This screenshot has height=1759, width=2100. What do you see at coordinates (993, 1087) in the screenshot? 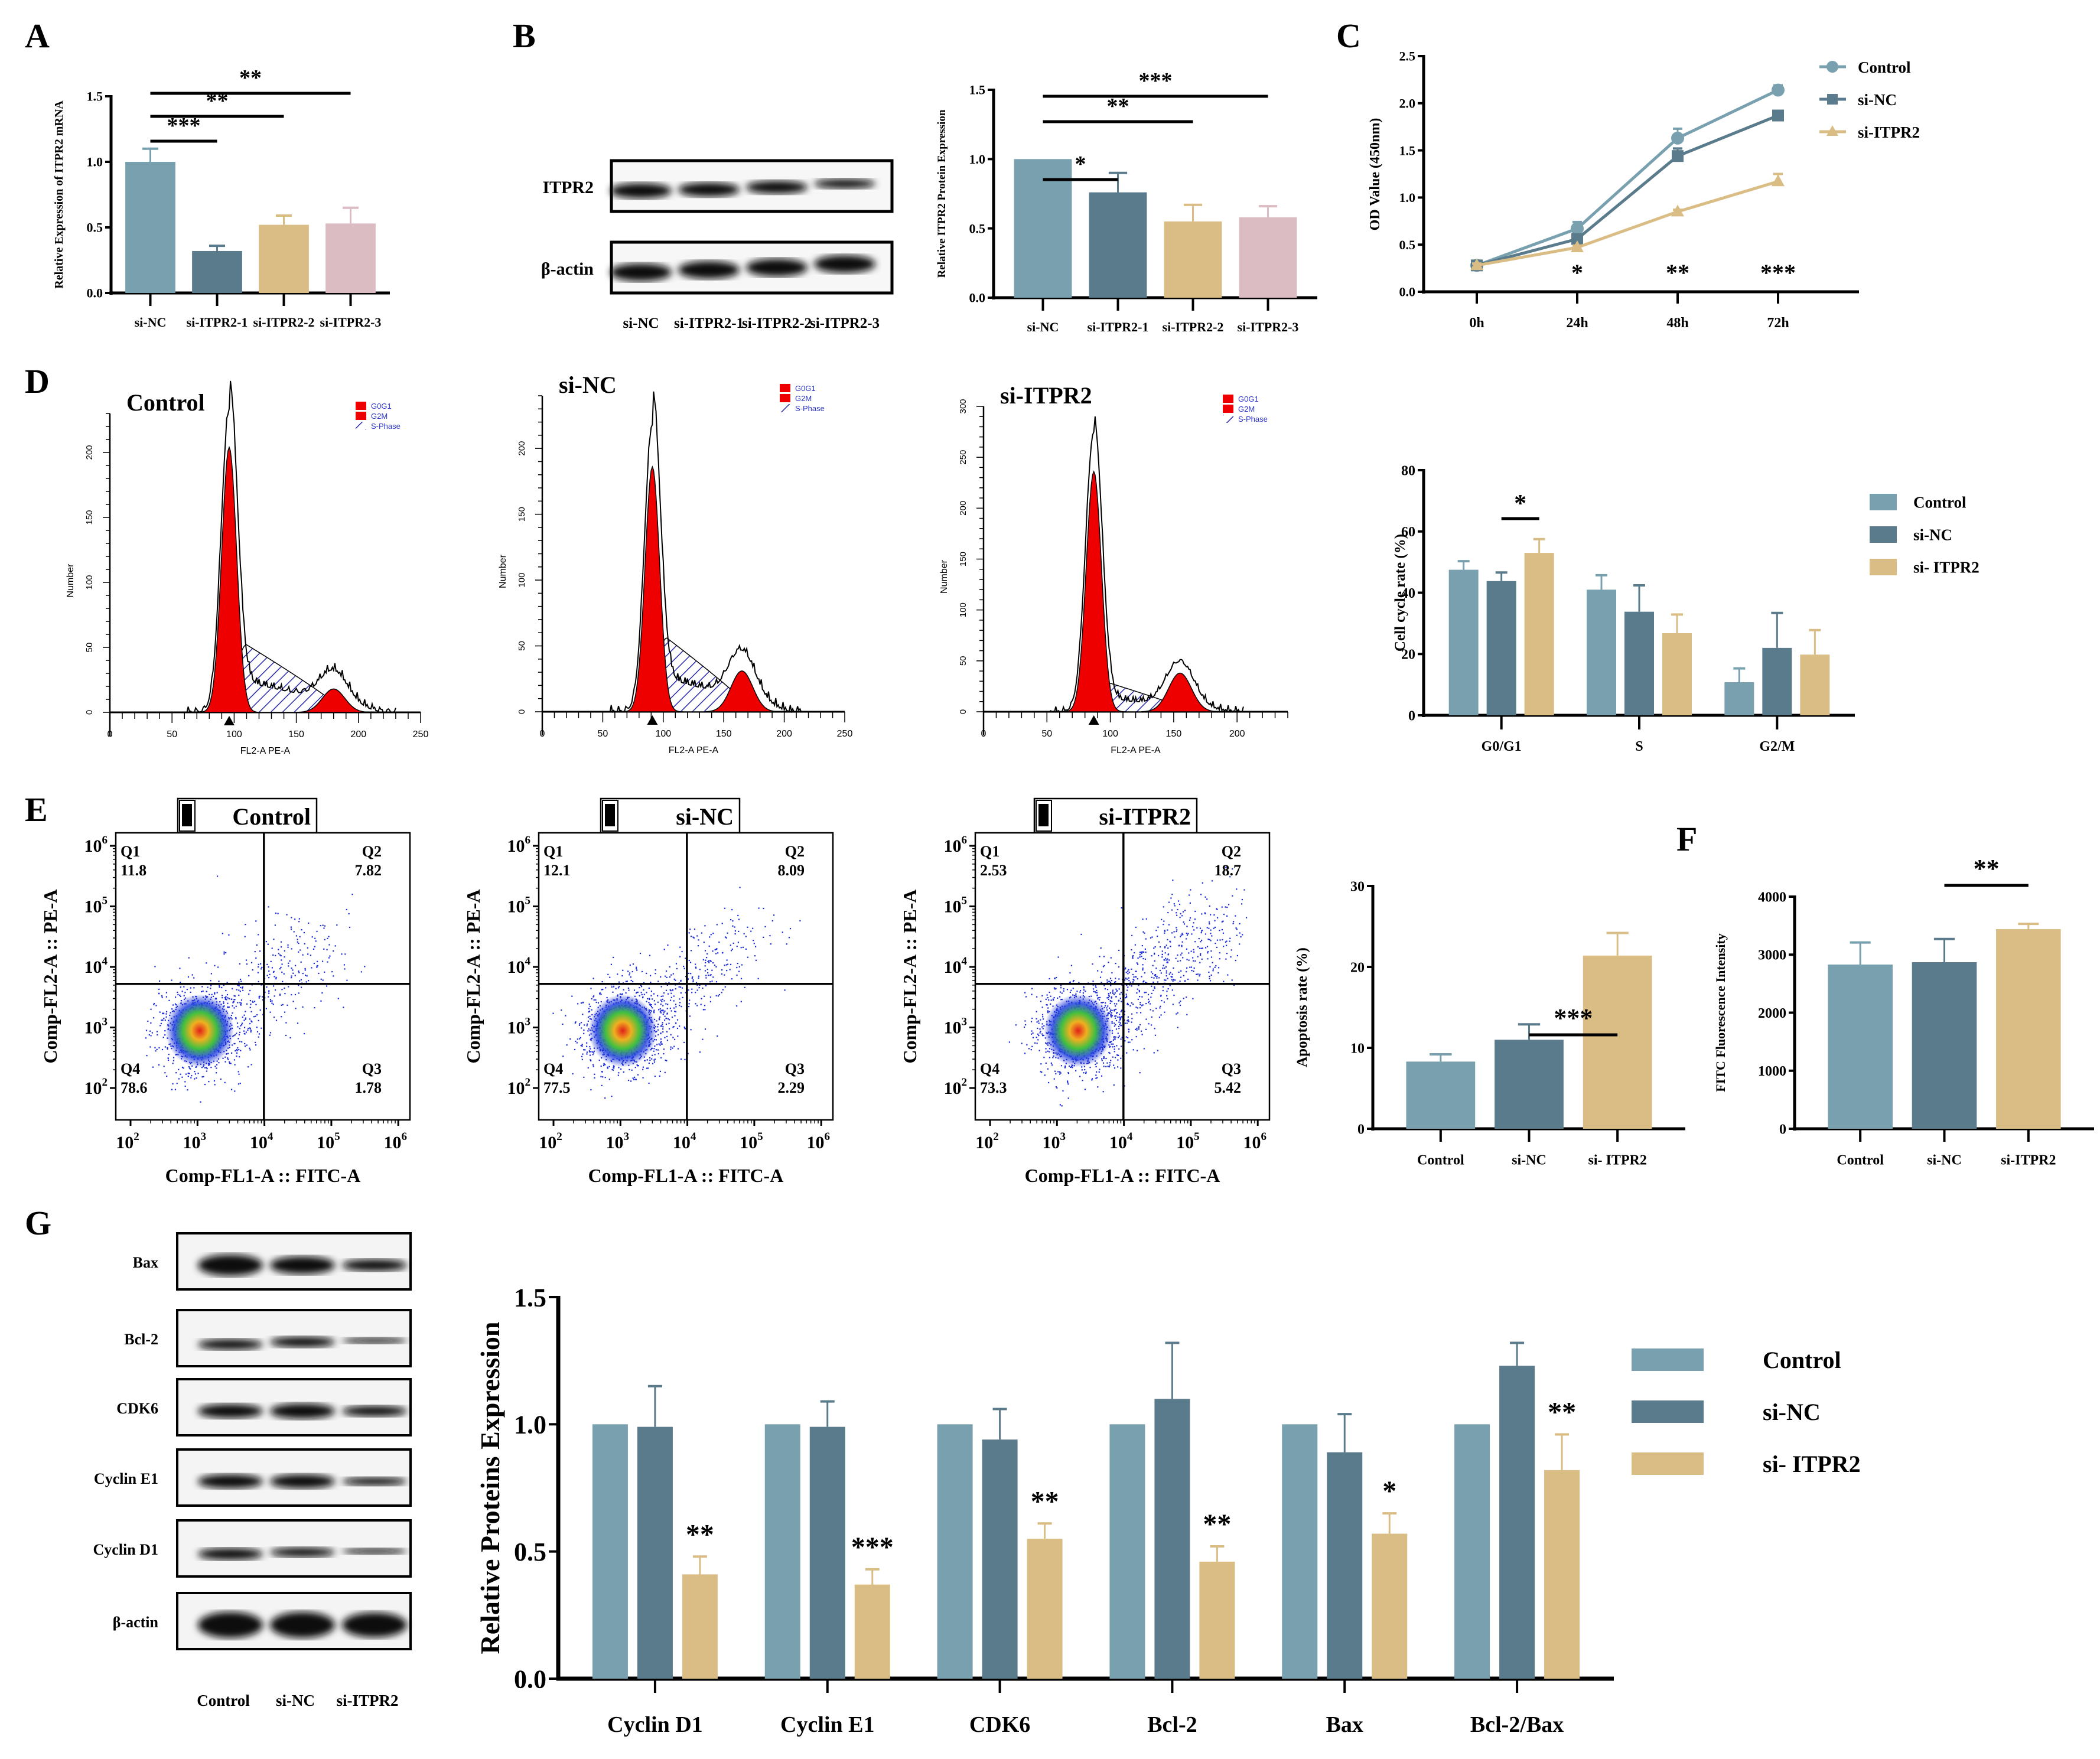
I see `q4-value: 73.3` at bounding box center [993, 1087].